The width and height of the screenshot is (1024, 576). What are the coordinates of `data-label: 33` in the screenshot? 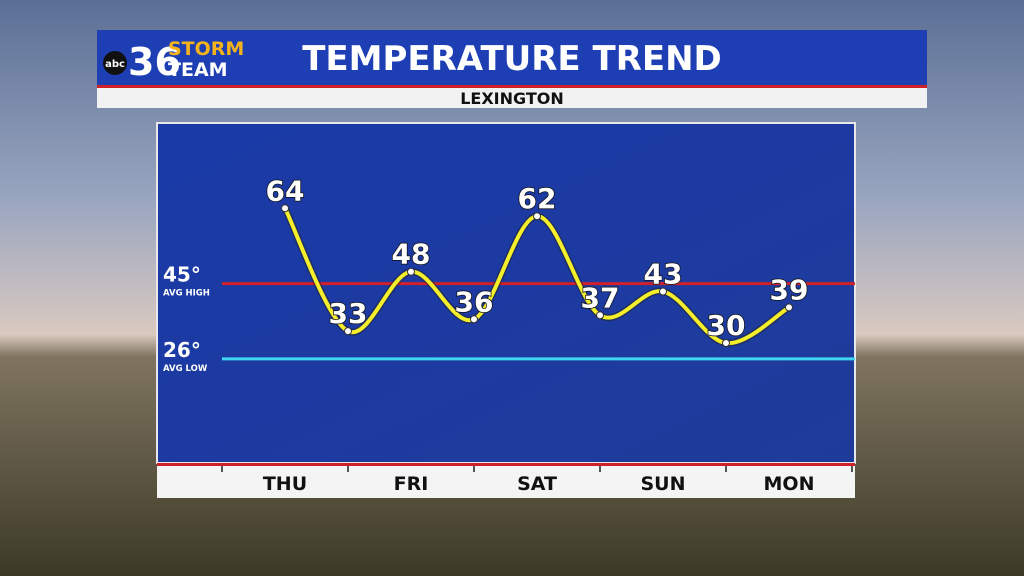 It's located at (348, 313).